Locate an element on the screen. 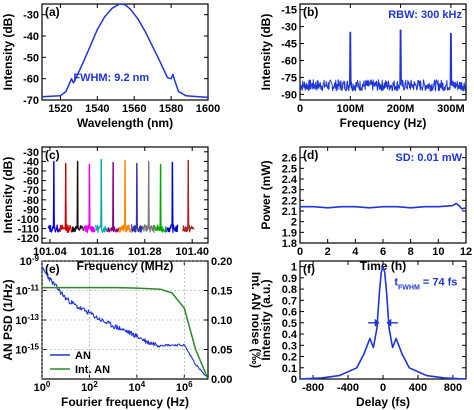 This screenshot has width=474, height=410. fwhm-annotation: tFWHM = 74 fs is located at coordinates (425, 284).